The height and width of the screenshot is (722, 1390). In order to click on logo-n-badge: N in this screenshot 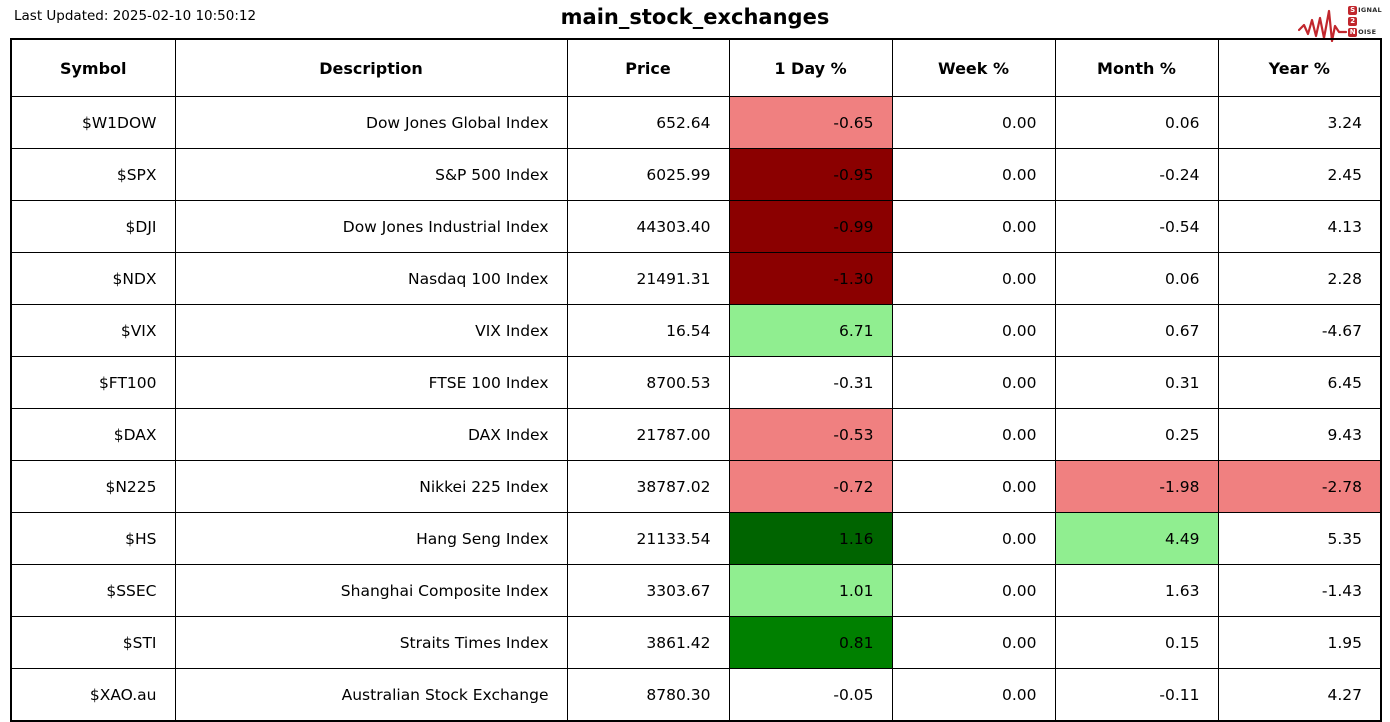, I will do `click(1353, 32)`.